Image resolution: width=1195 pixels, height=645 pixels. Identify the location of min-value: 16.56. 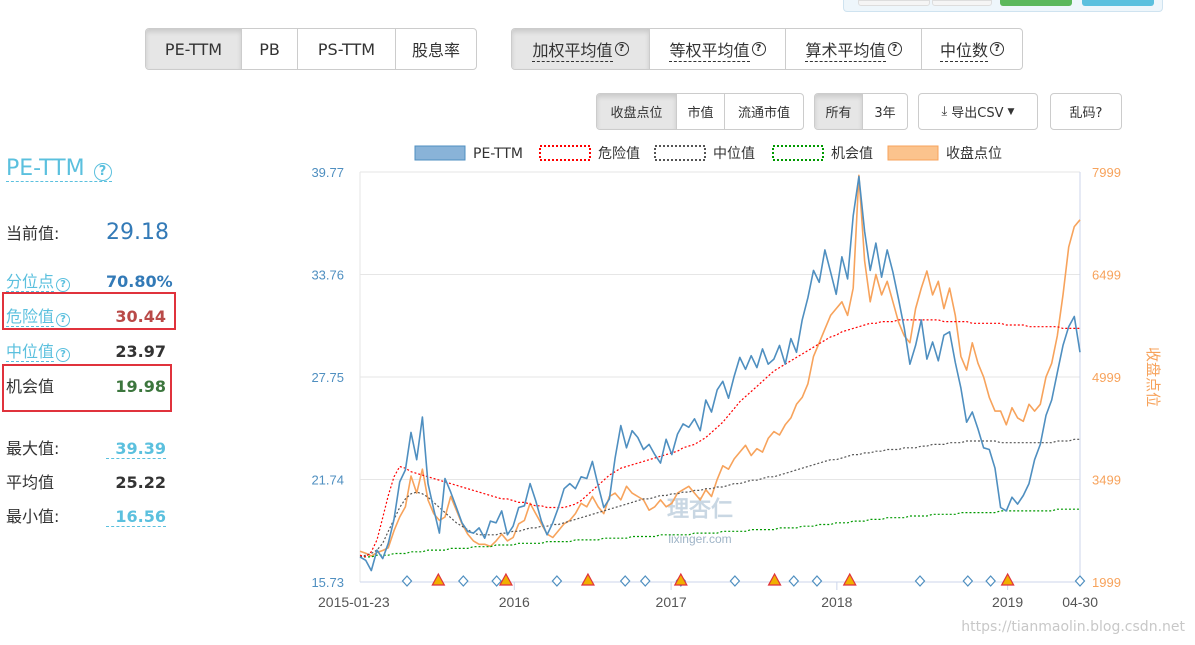
(136, 517).